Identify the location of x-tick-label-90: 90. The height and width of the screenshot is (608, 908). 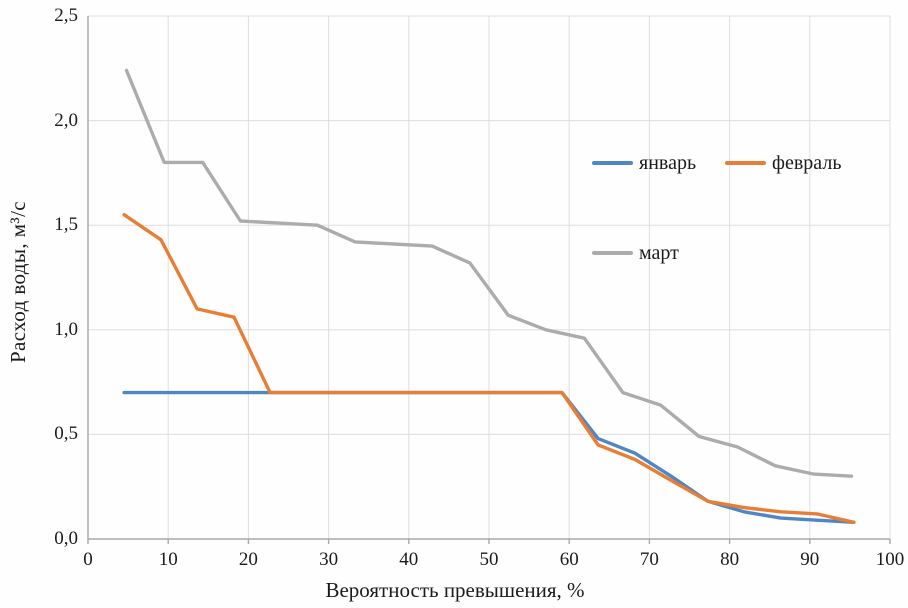
(810, 559).